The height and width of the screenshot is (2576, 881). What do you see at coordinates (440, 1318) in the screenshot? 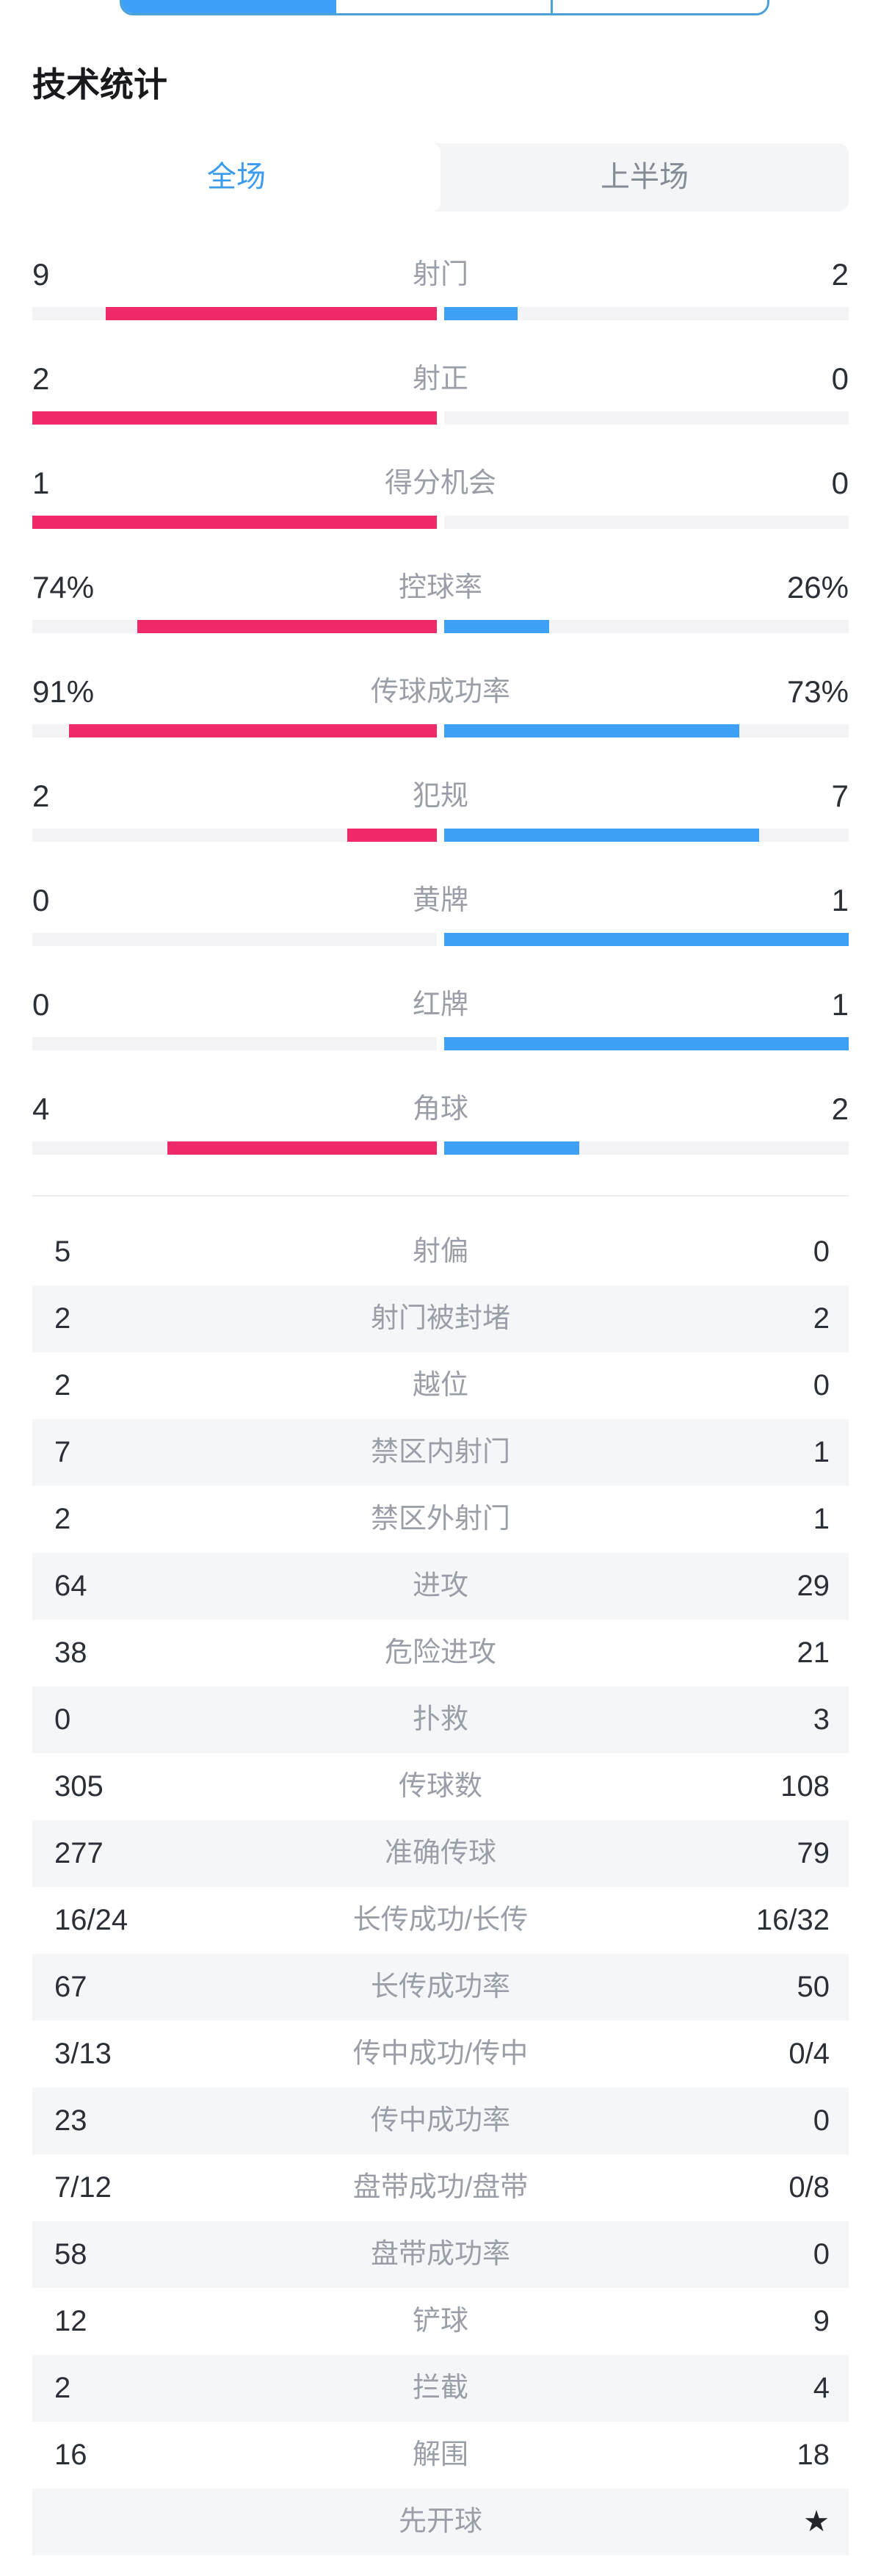
I see `stat-list-row: 射门被封堵 2 2` at bounding box center [440, 1318].